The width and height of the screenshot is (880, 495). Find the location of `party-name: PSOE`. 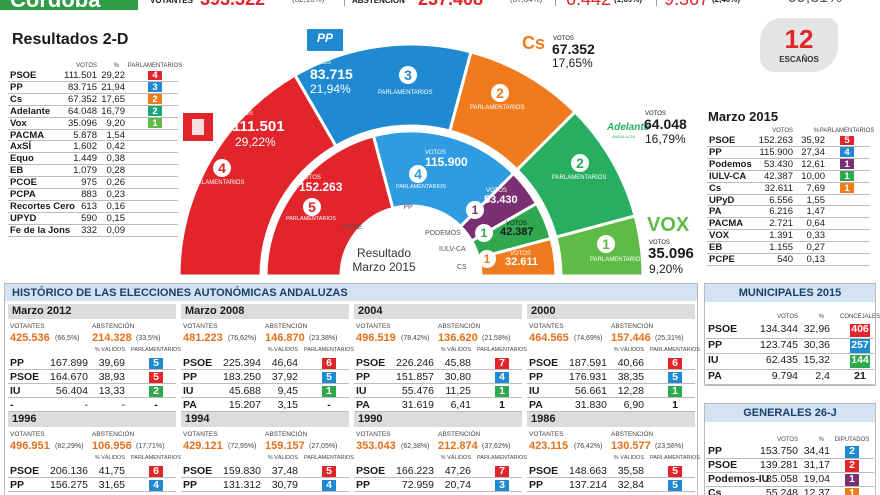

party-name: PSOE is located at coordinates (198, 471).